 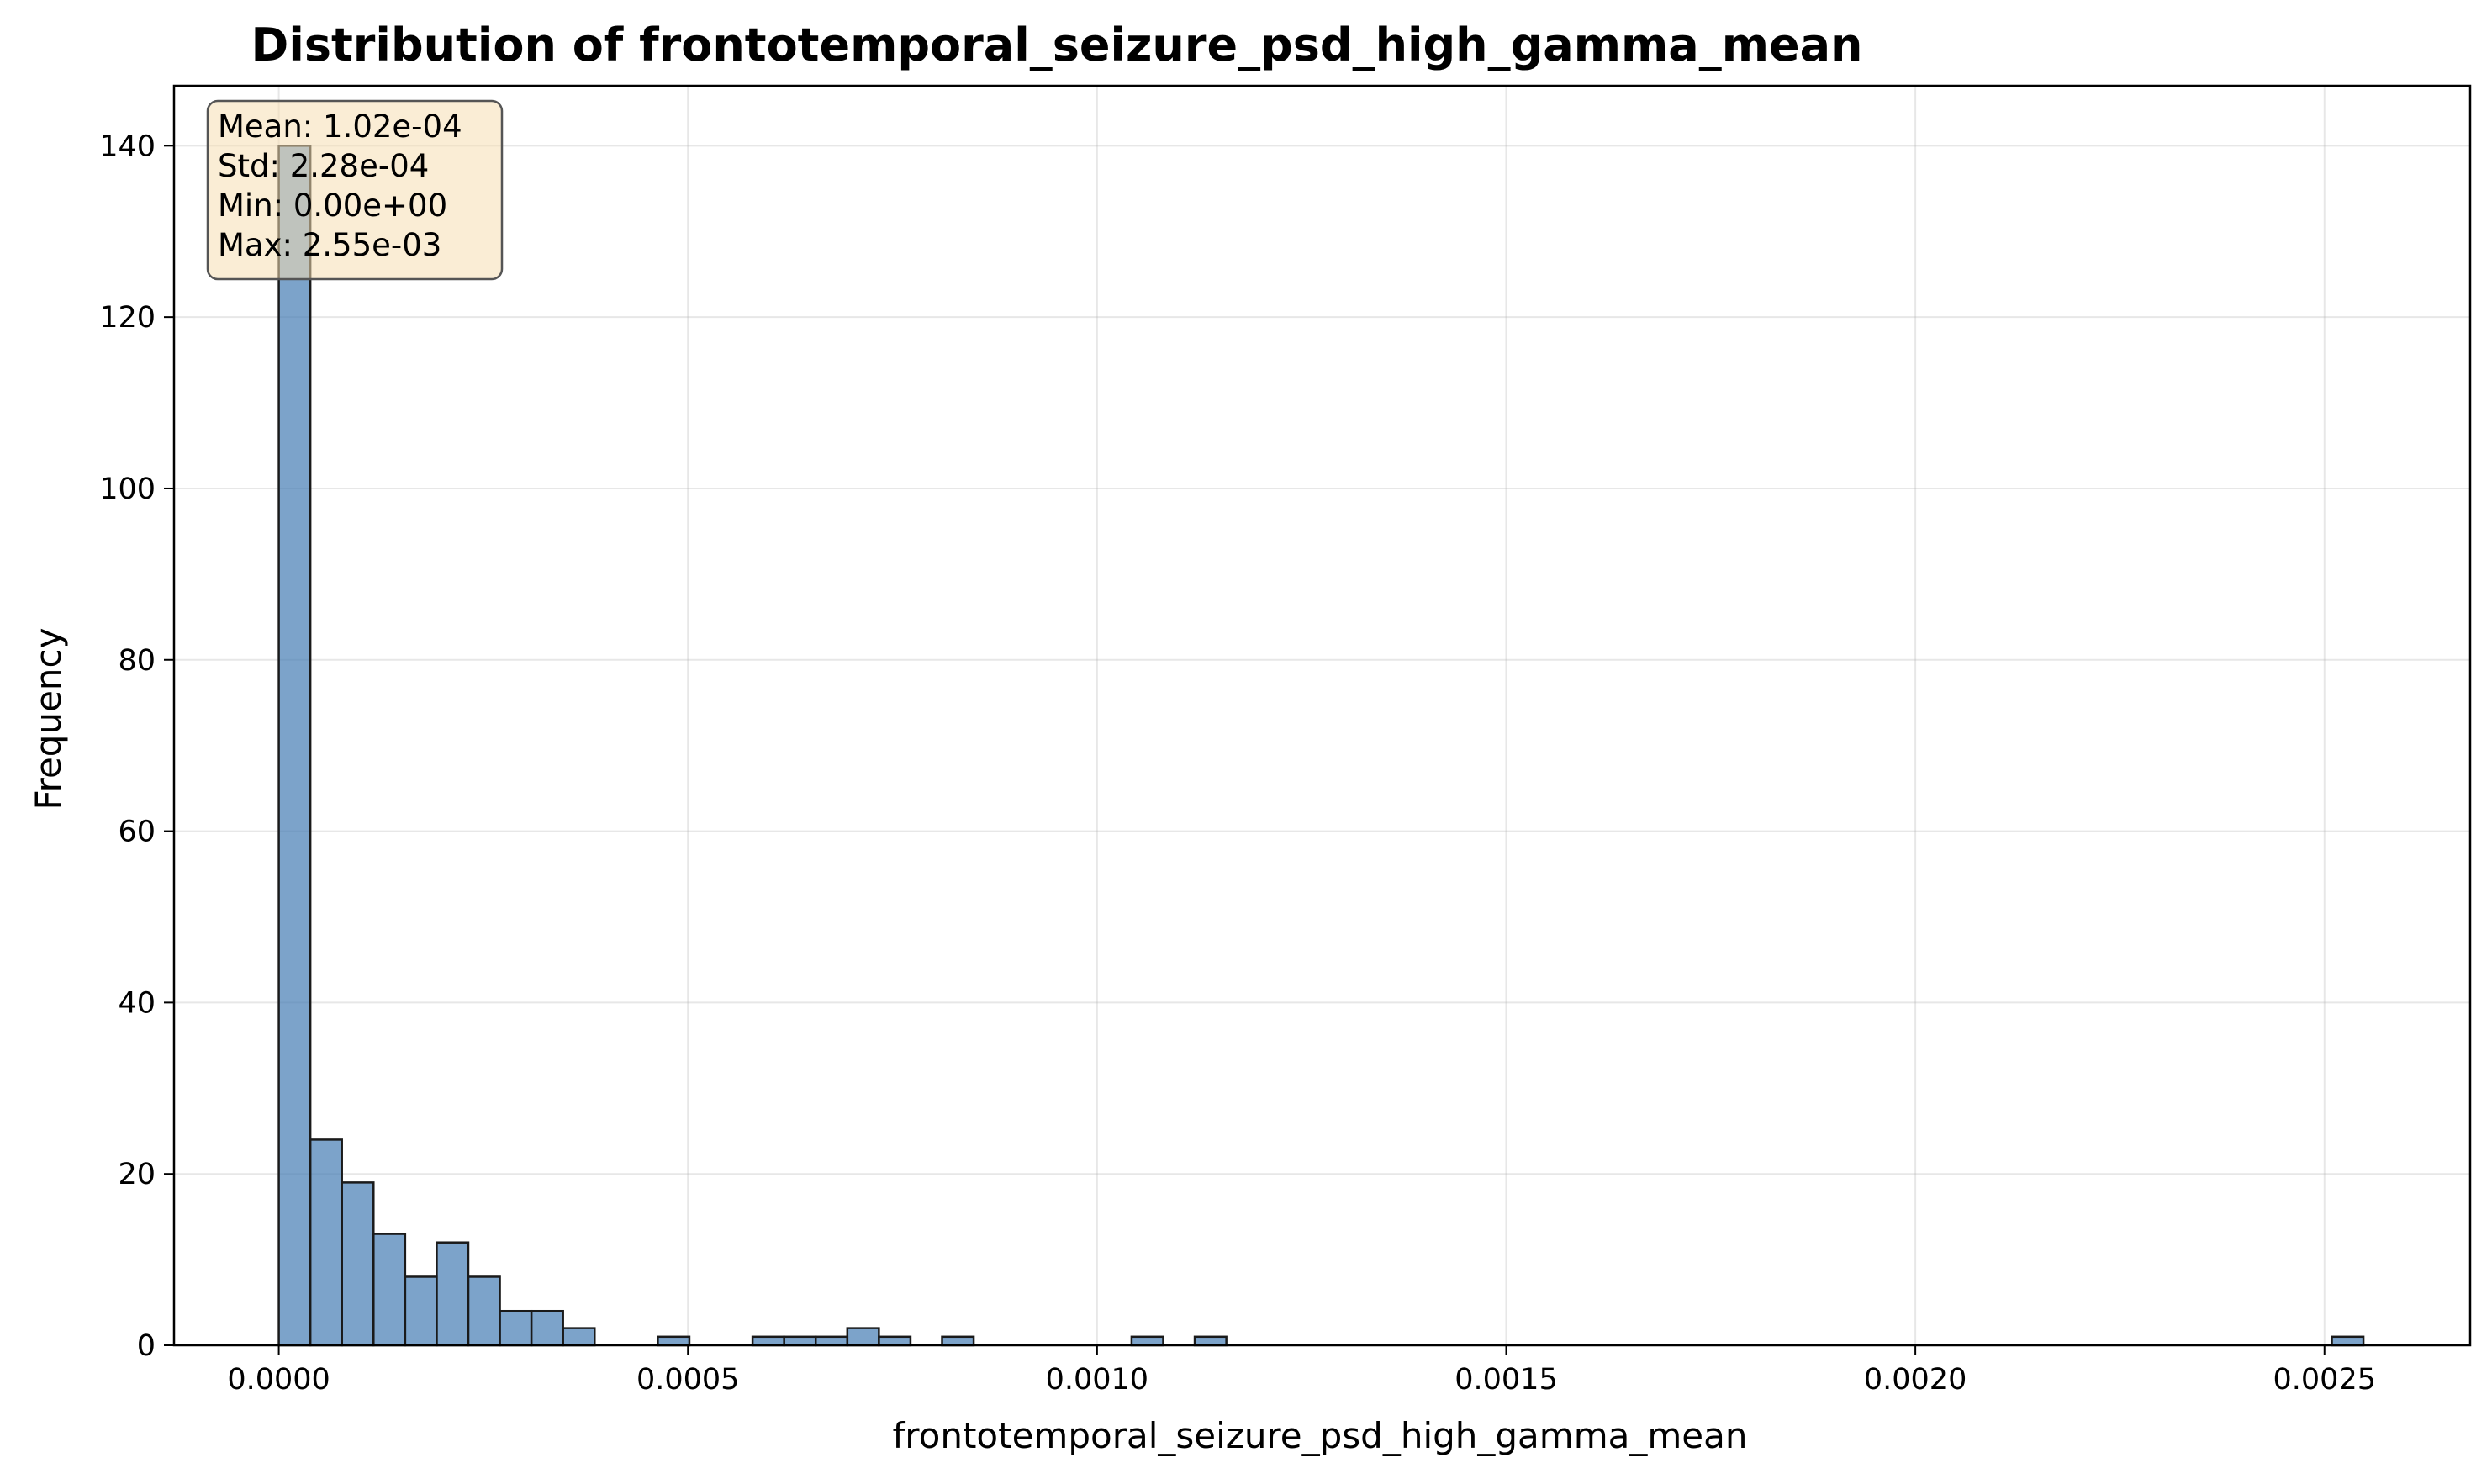 I want to click on y-tick-label: 20, so click(x=137, y=1174).